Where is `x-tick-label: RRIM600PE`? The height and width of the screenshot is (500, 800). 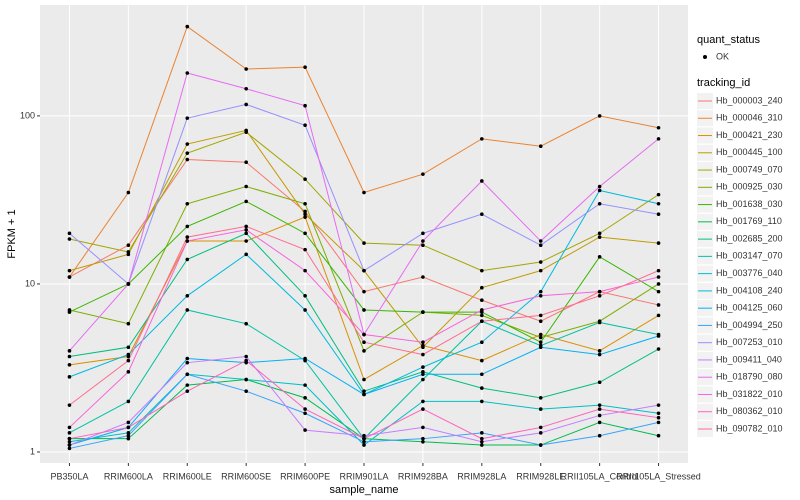 x-tick-label: RRIM600PE is located at coordinates (305, 476).